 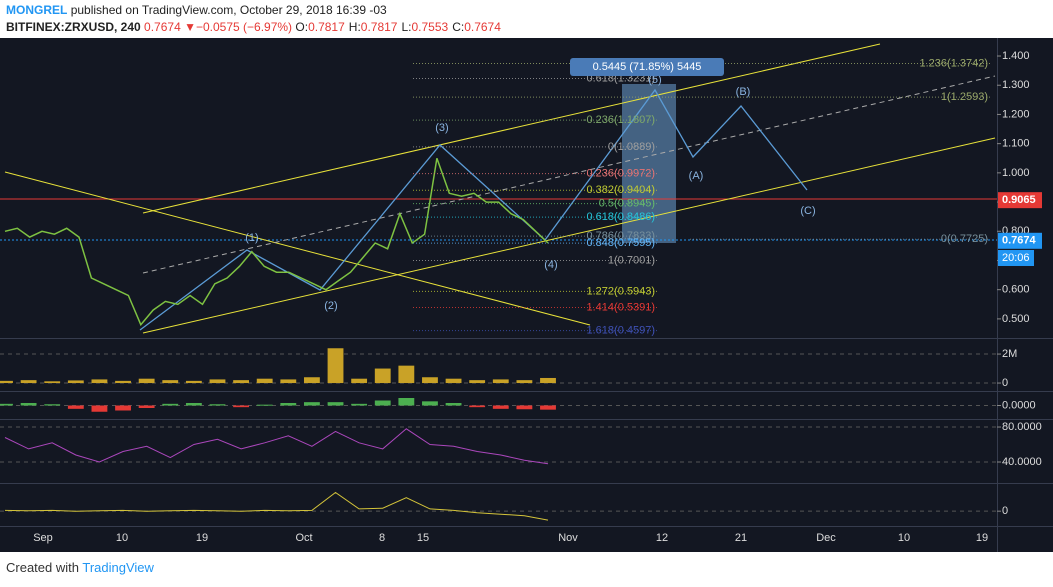 What do you see at coordinates (482, 27) in the screenshot?
I see `ohlc-value: 0.7674` at bounding box center [482, 27].